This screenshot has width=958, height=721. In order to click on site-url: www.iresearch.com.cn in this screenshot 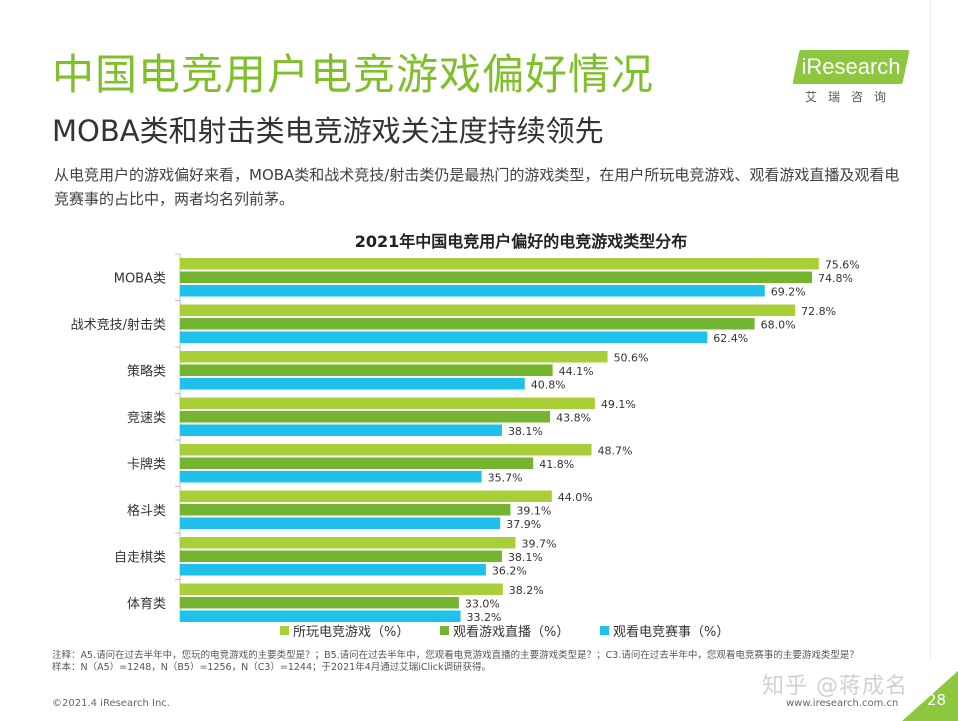, I will do `click(842, 703)`.